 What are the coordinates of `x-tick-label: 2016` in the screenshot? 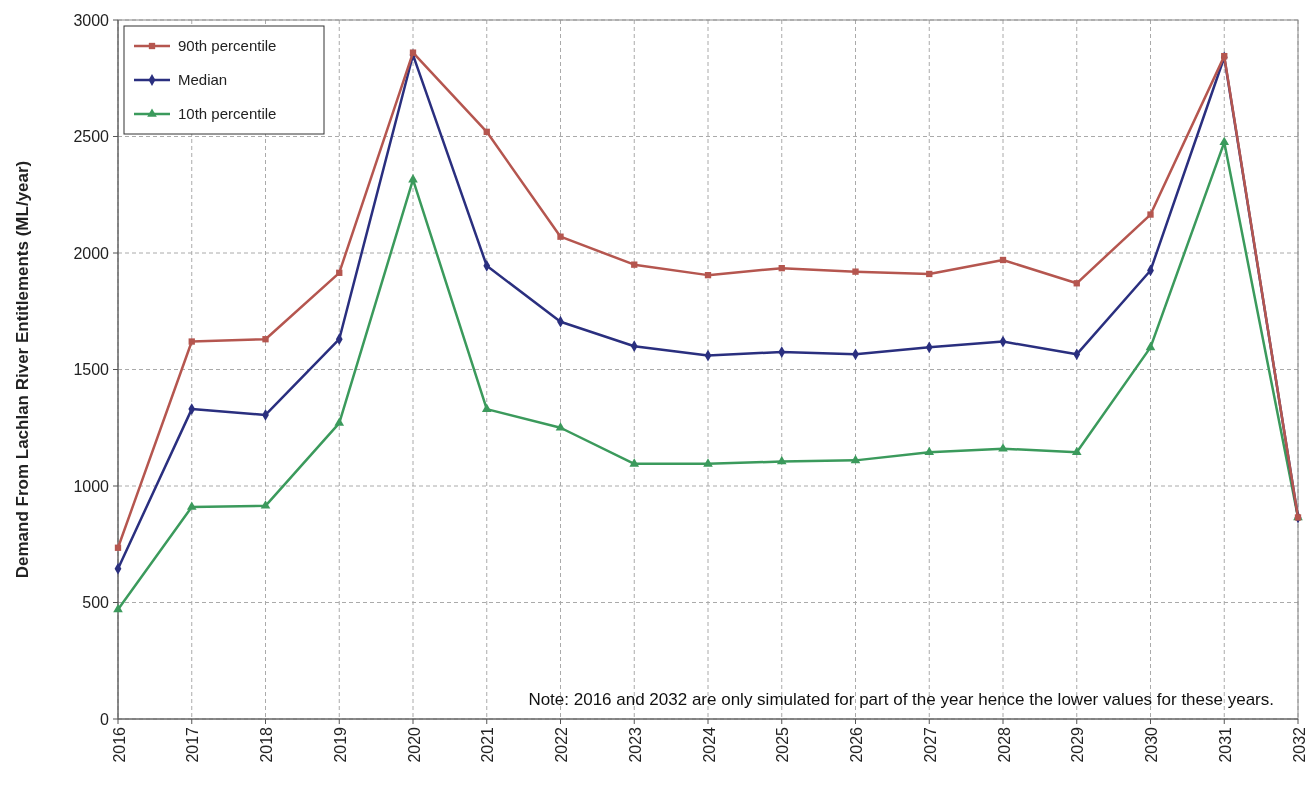 It's located at (119, 744).